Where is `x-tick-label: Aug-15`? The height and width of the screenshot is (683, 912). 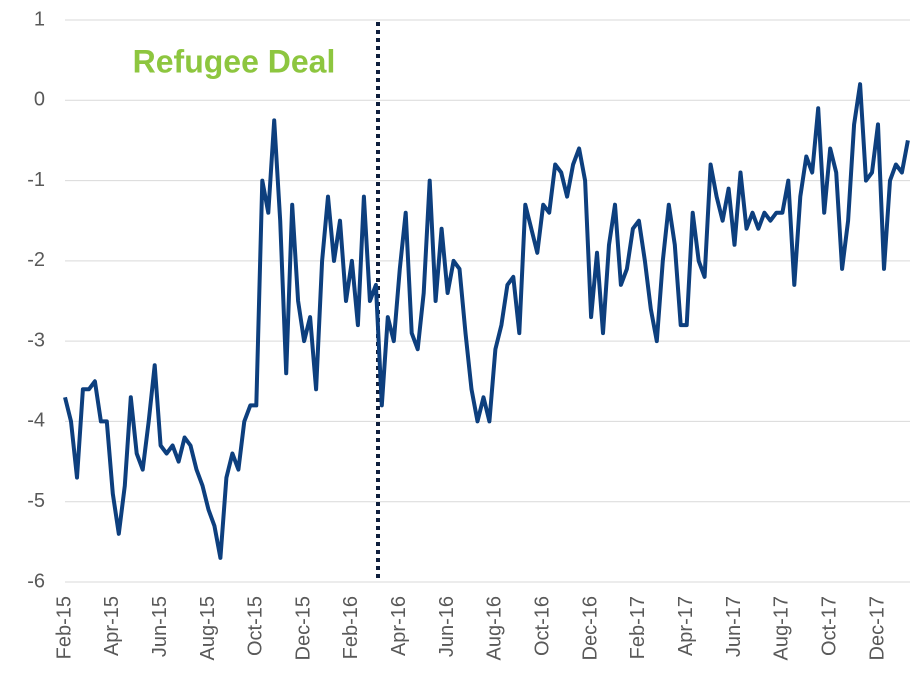
x-tick-label: Aug-15 is located at coordinates (208, 628).